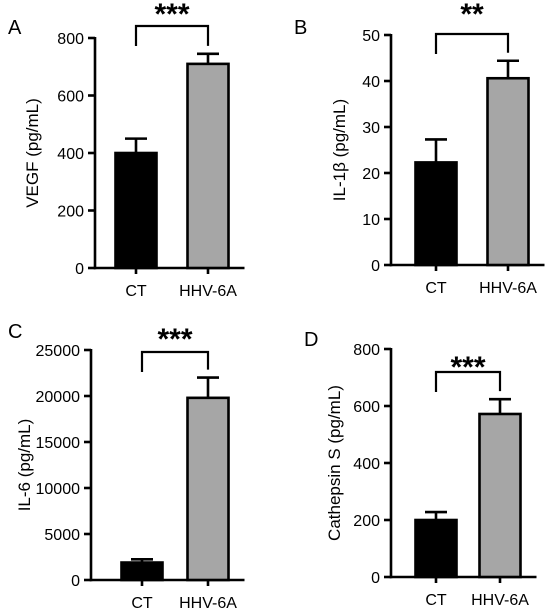 Image resolution: width=550 pixels, height=612 pixels. What do you see at coordinates (371, 82) in the screenshot?
I see `y-tick-label: 40` at bounding box center [371, 82].